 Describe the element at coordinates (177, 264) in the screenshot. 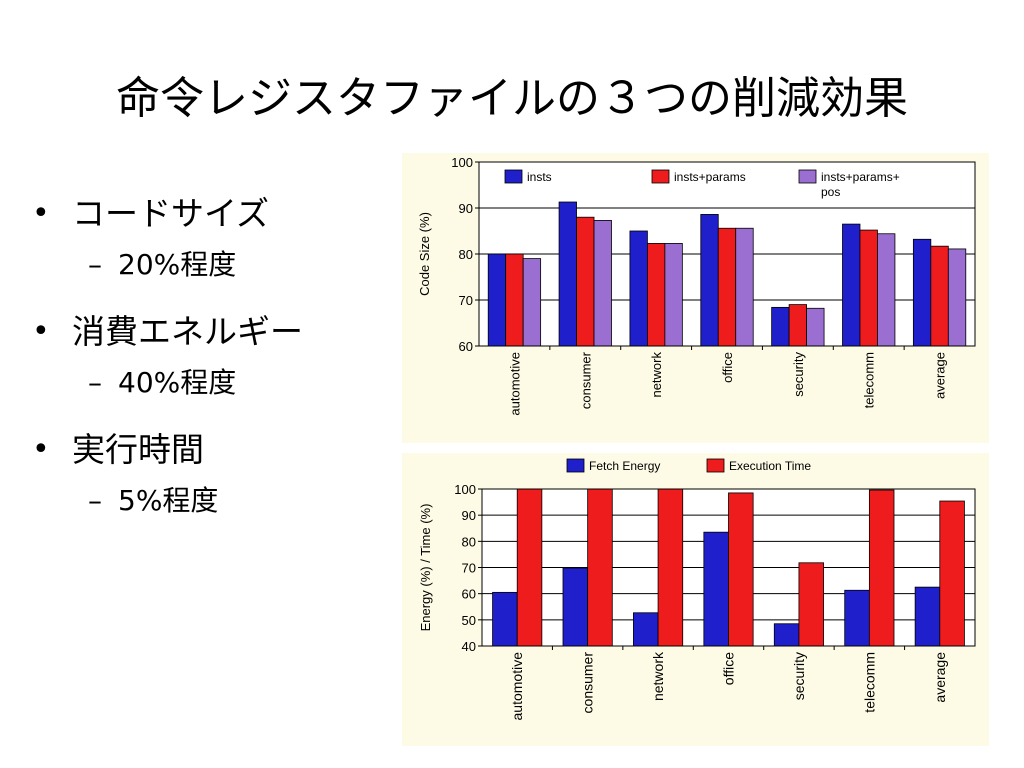

I see `sub-bullet-text: 20%程度` at that location.